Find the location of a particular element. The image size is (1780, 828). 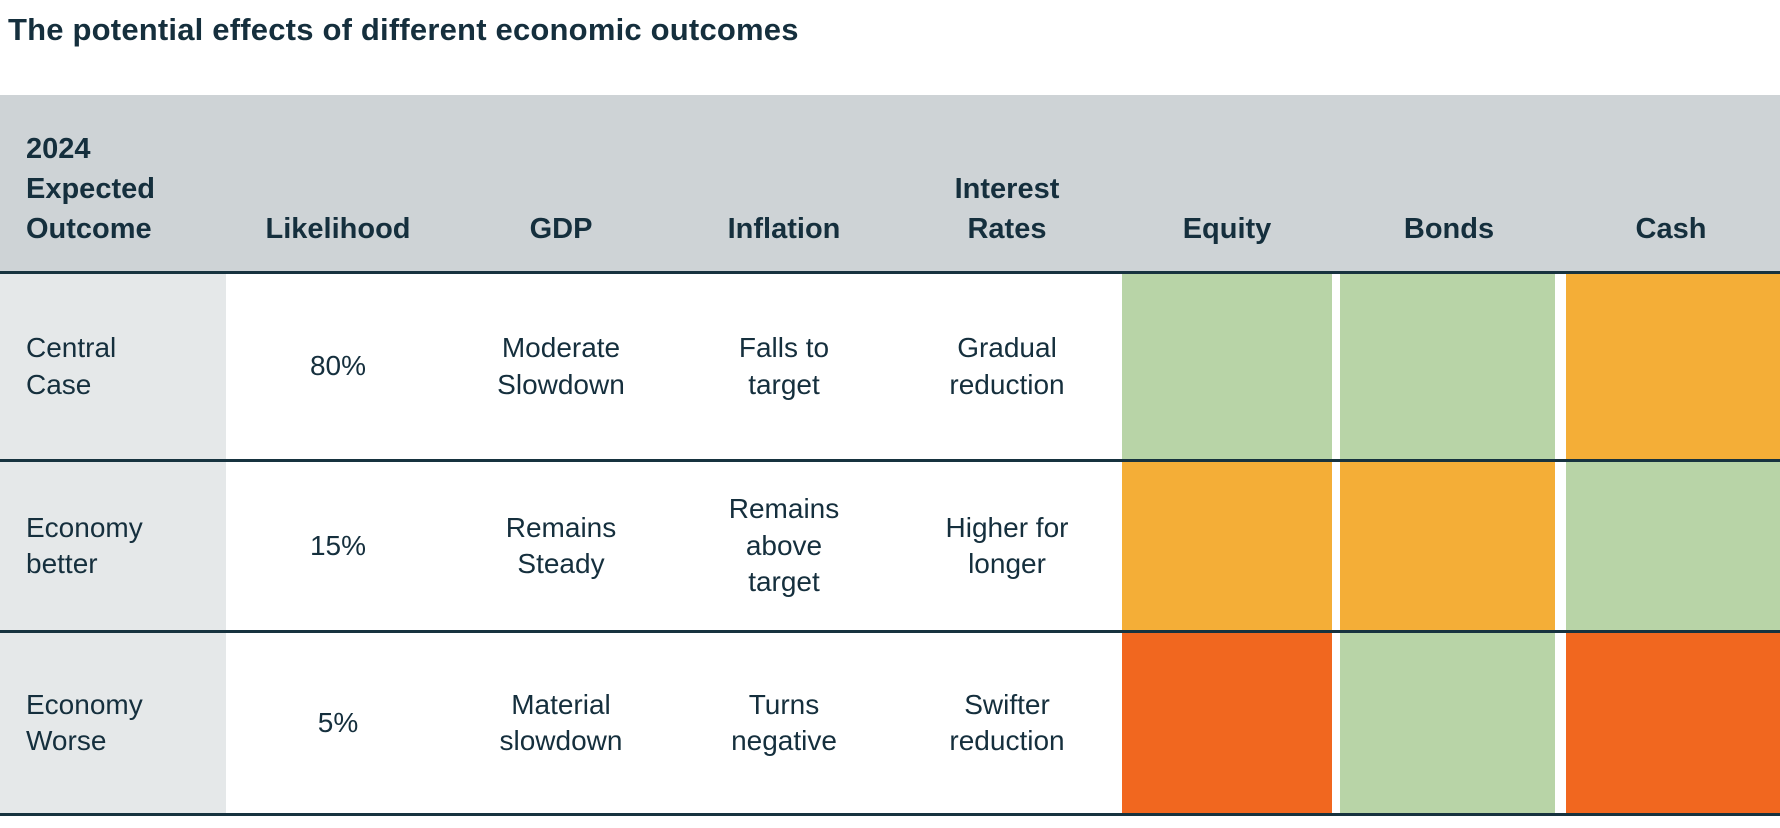

header-cash: Cash is located at coordinates (1671, 228).